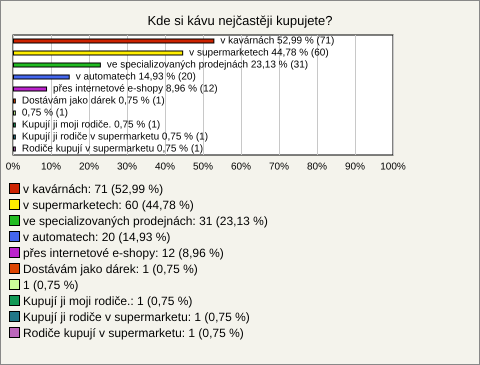 This screenshot has width=480, height=365. I want to click on x-tick-label: 100%, so click(393, 167).